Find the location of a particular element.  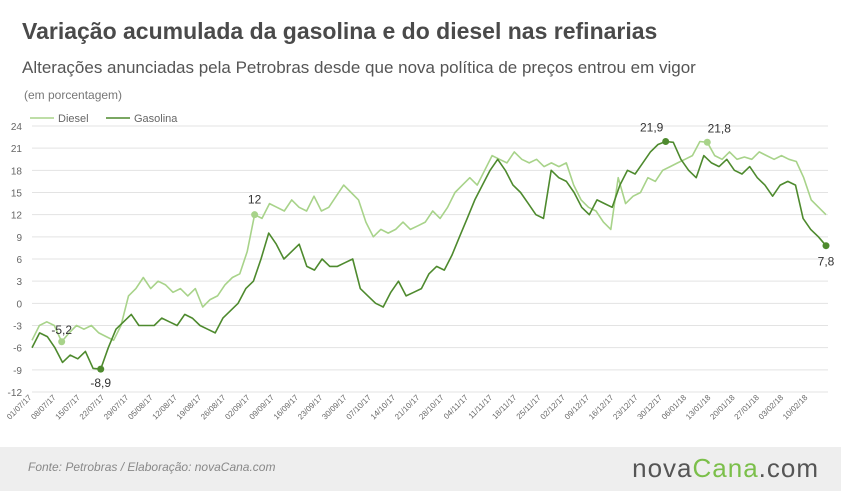

x-tick-label: 08/07/17 is located at coordinates (43, 407).